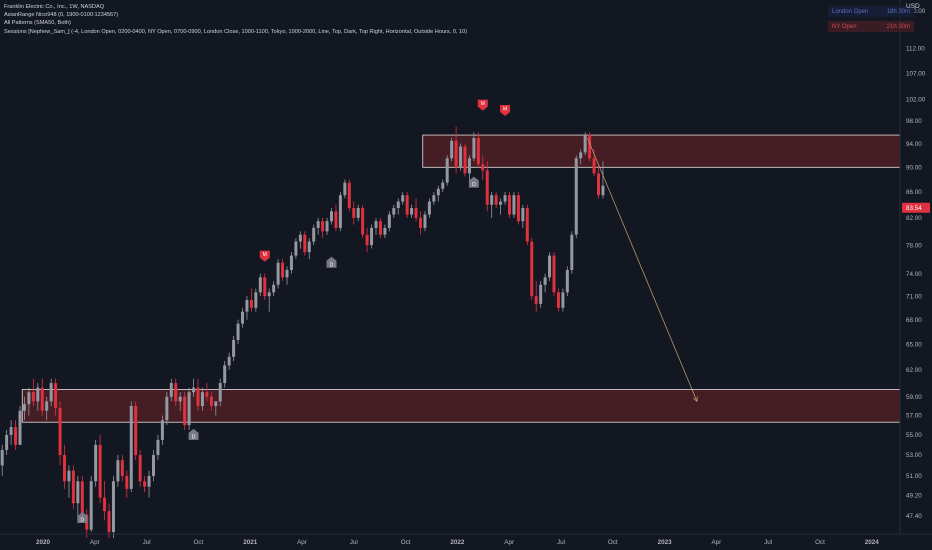 This screenshot has width=932, height=550. What do you see at coordinates (914, 121) in the screenshot?
I see `price-tick-label: 98.00` at bounding box center [914, 121].